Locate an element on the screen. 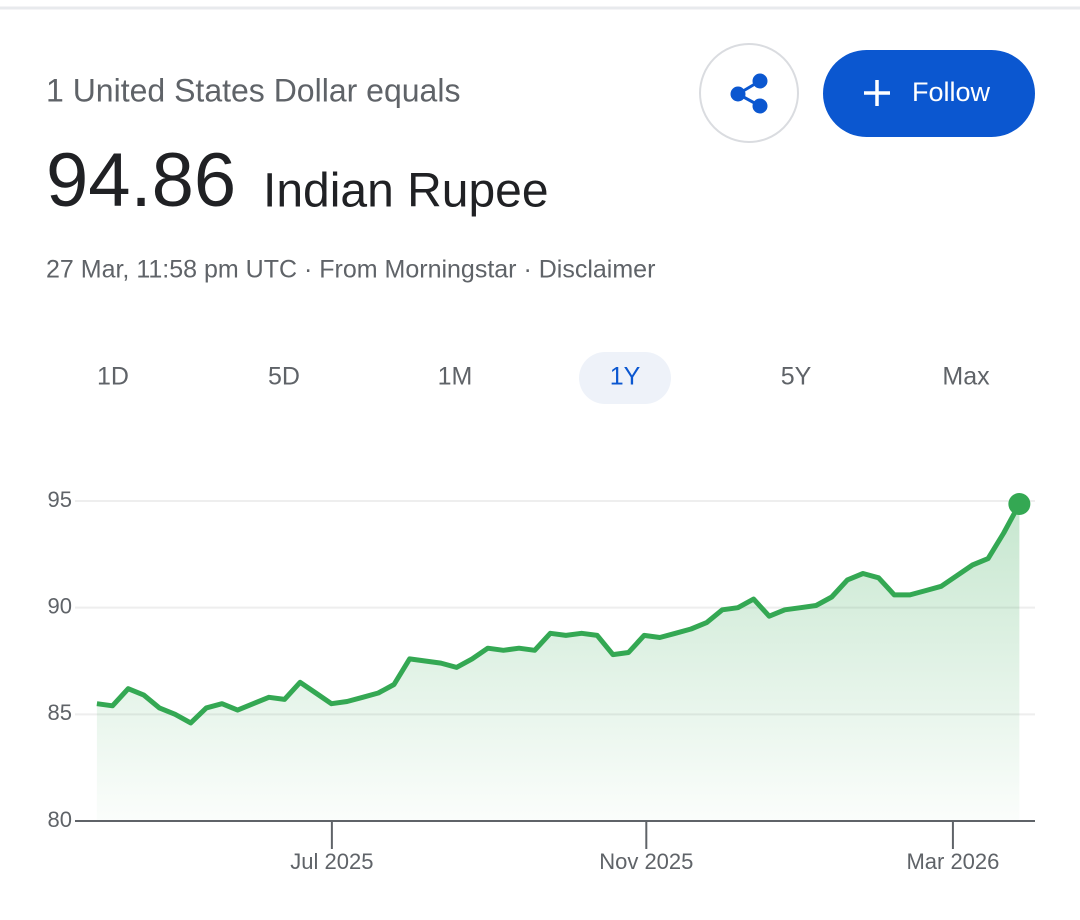  tab-label: 1D is located at coordinates (113, 377).